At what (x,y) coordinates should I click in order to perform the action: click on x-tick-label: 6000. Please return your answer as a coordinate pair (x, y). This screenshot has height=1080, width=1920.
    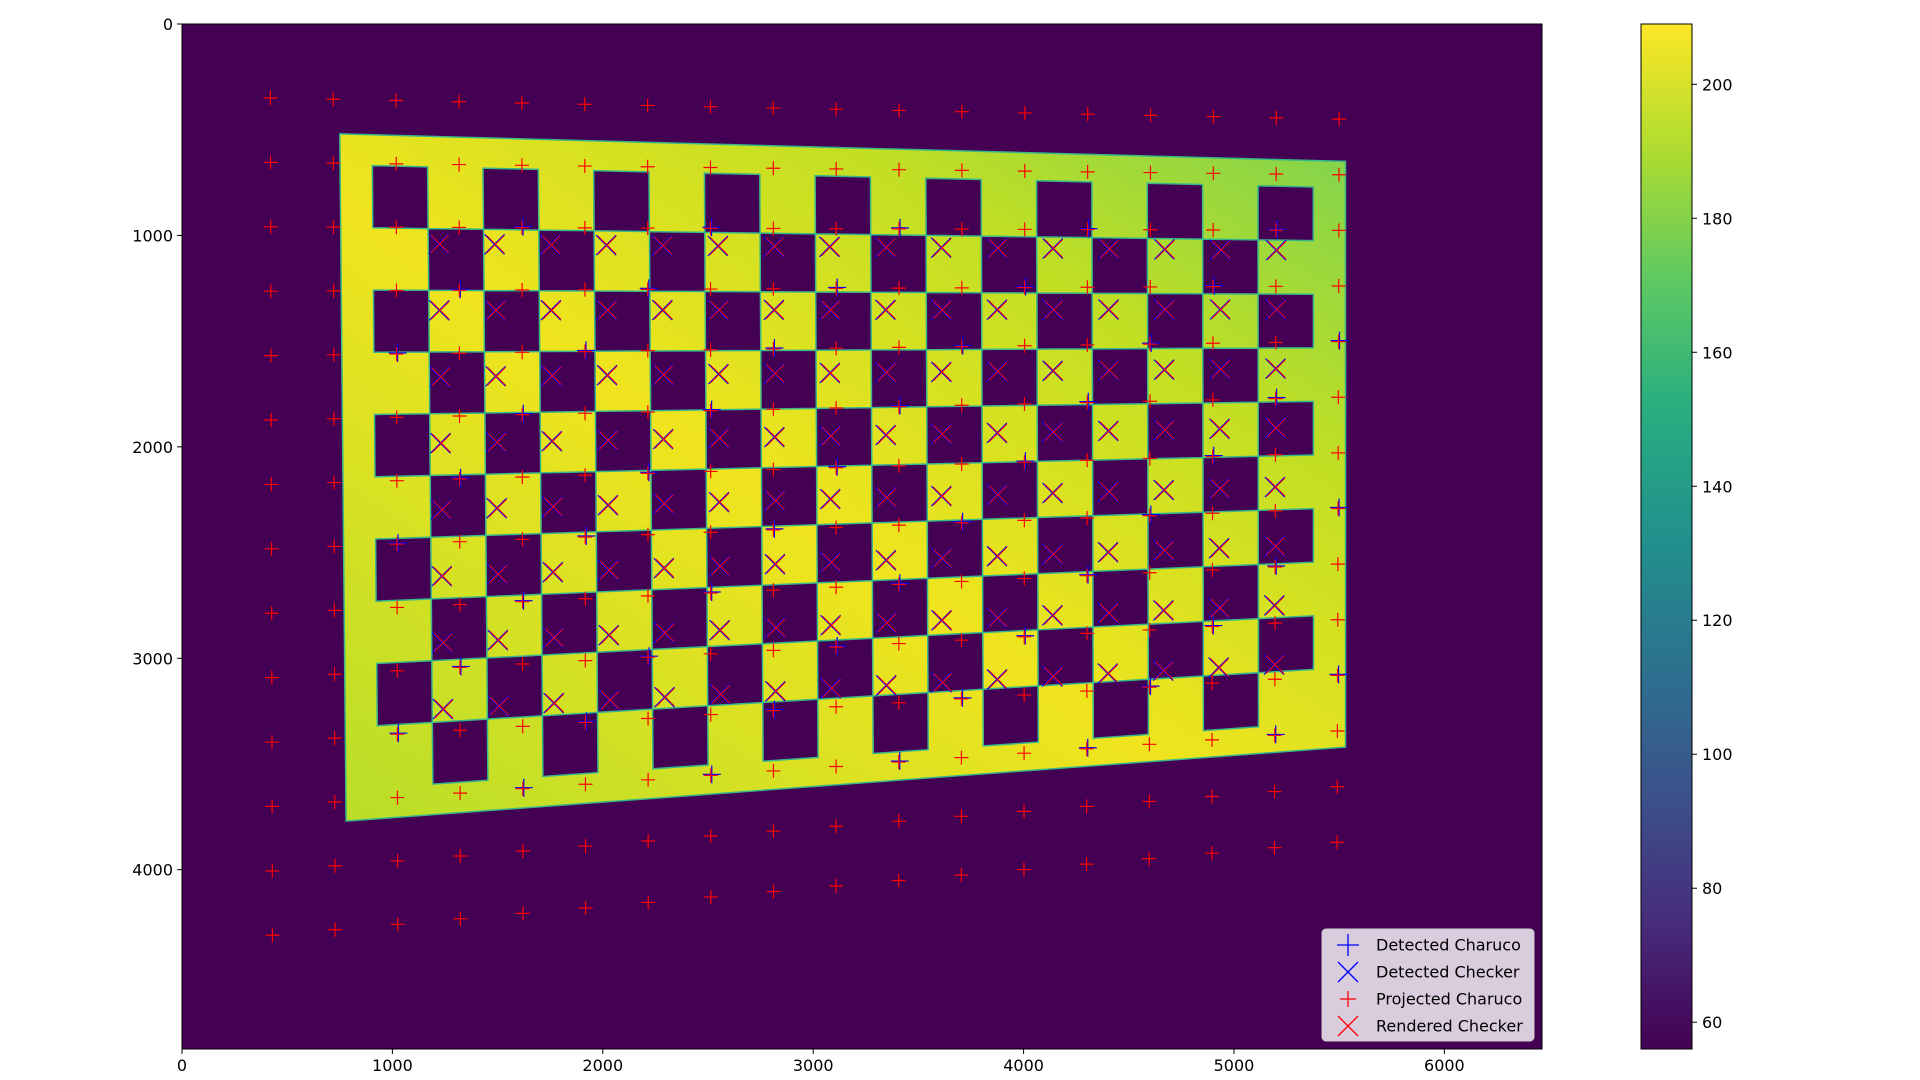
    Looking at the image, I should click on (1444, 1065).